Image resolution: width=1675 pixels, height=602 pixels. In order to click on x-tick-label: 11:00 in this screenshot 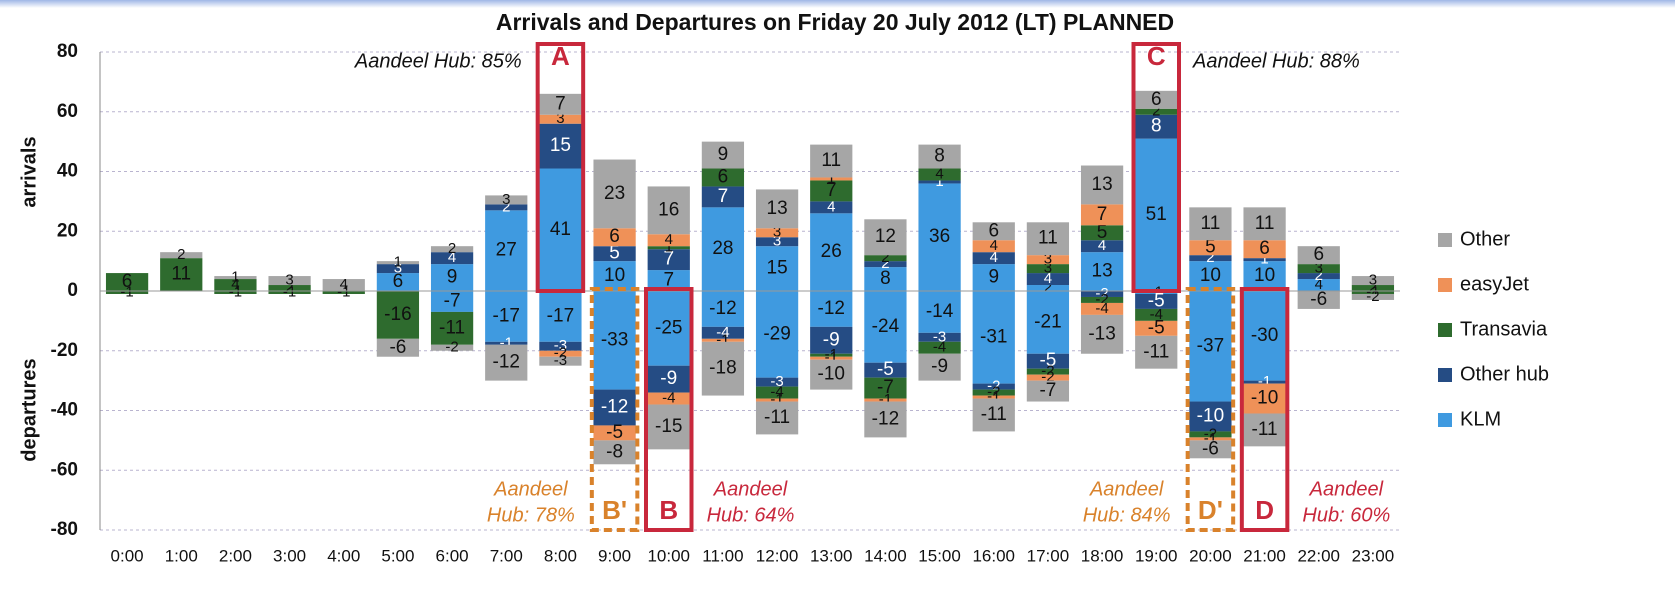, I will do `click(722, 555)`.